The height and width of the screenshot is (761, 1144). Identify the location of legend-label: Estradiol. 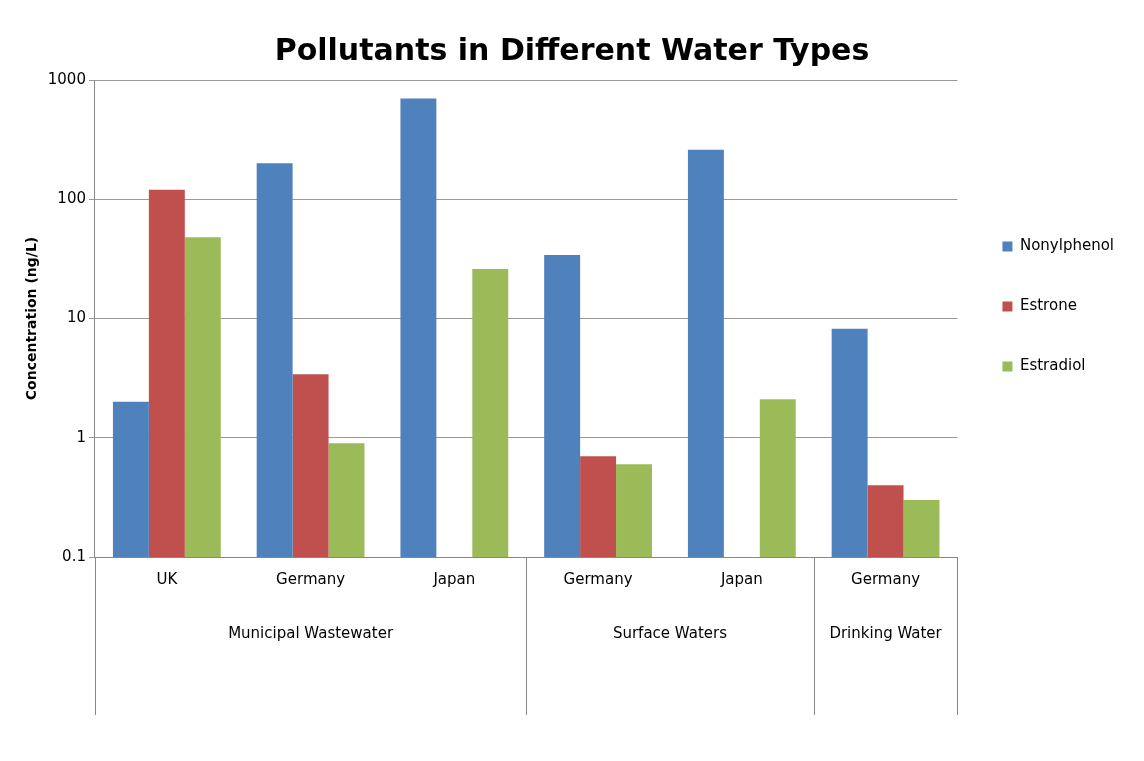
(1052, 365).